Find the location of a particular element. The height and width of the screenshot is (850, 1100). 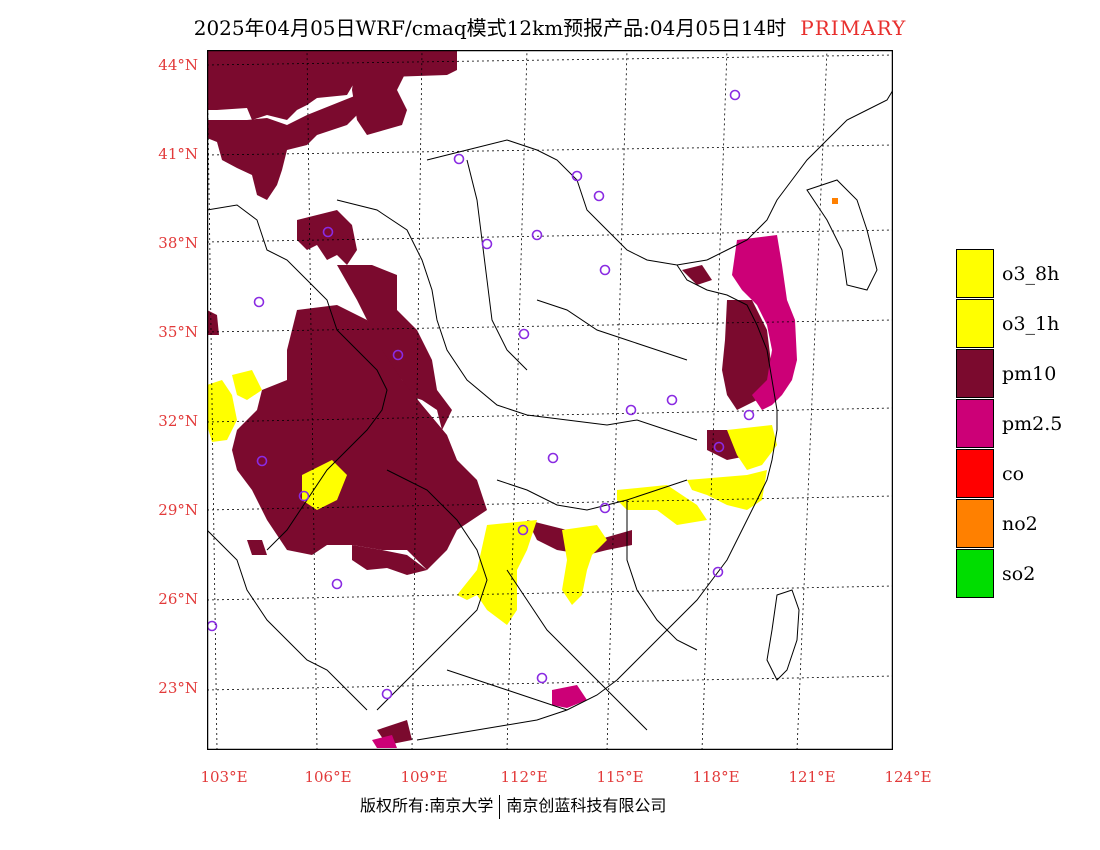

legend-label: o3_1h is located at coordinates (1031, 324).